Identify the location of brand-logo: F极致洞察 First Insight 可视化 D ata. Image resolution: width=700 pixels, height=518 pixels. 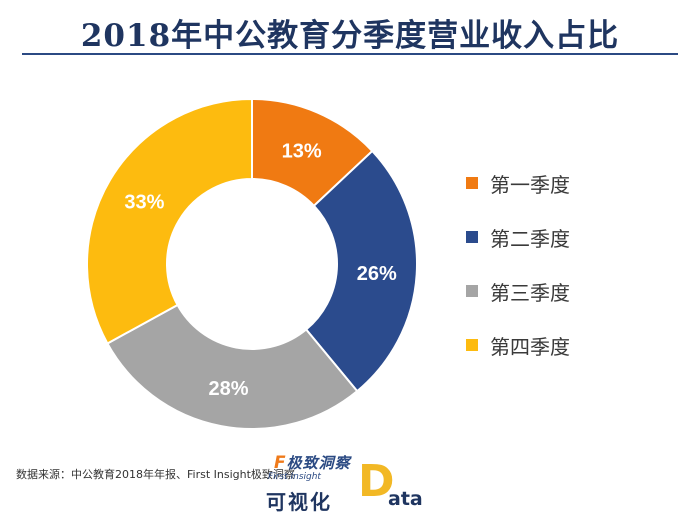
(351, 483).